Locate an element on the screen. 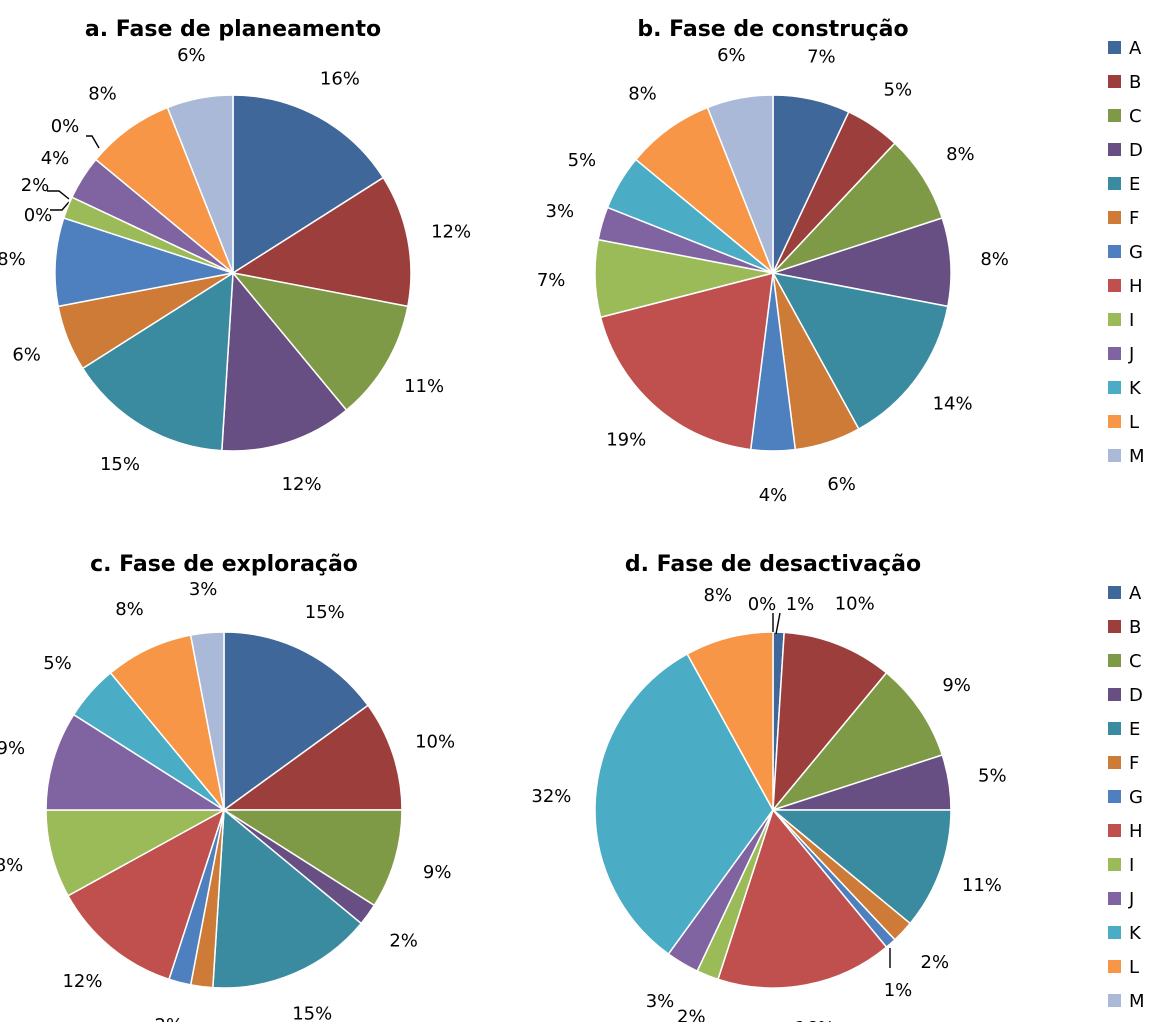 The width and height of the screenshot is (1157, 1022). data-label-i: 7% is located at coordinates (551, 280).